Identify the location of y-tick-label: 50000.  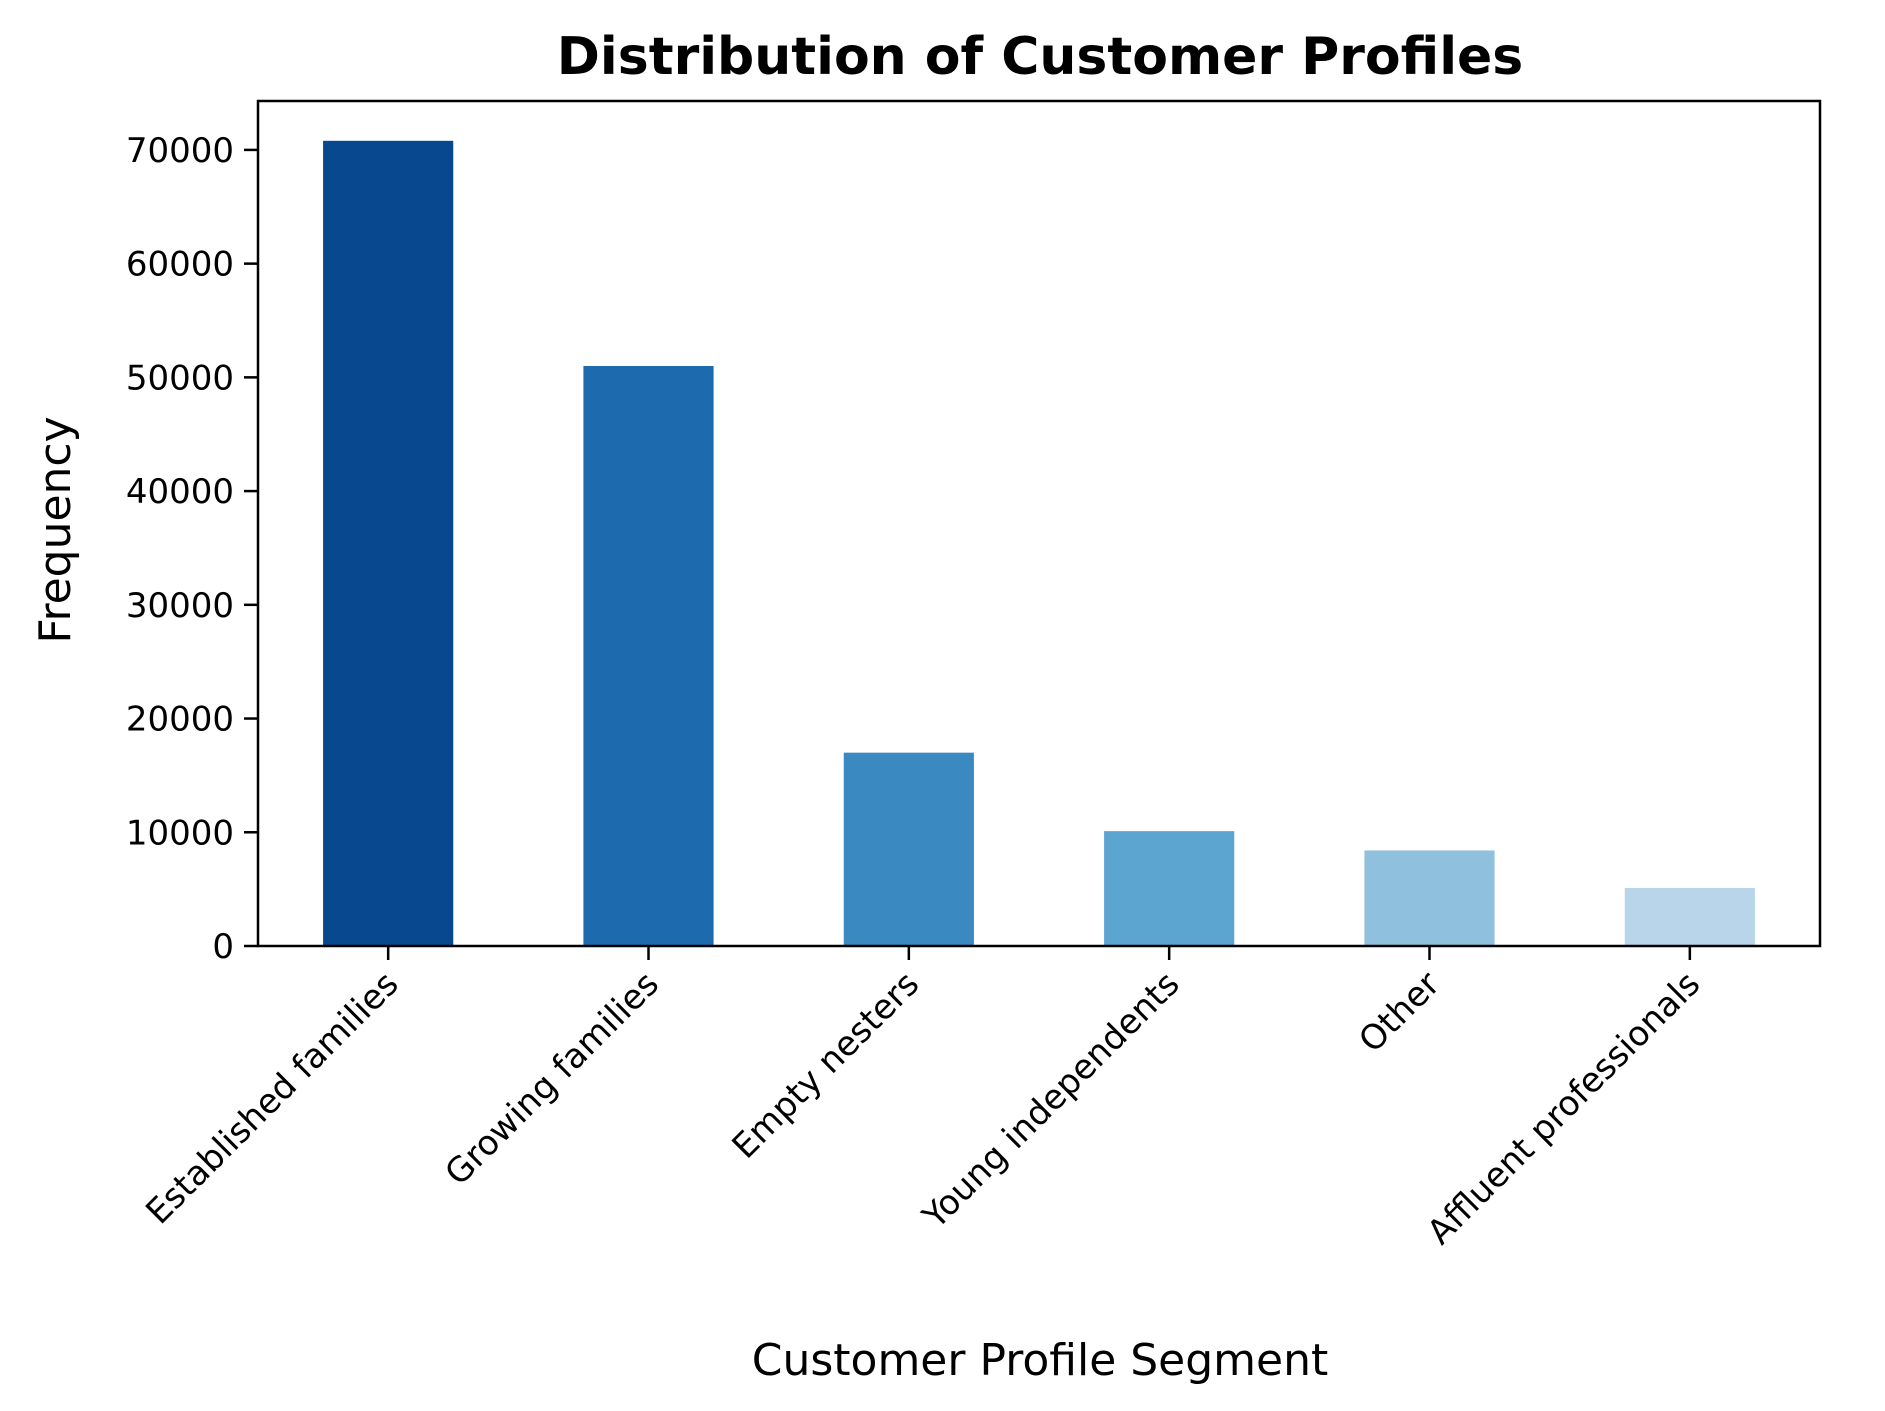
(180, 378).